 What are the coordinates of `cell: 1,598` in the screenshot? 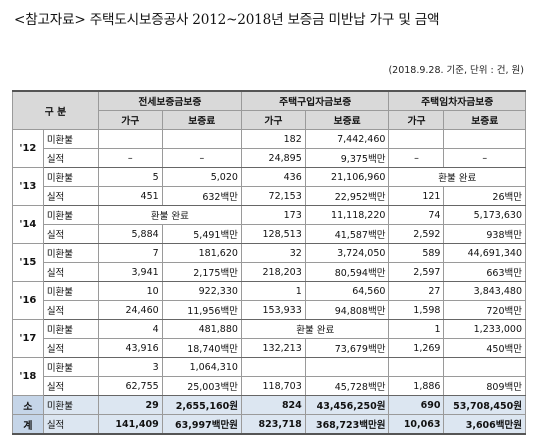 It's located at (416, 310).